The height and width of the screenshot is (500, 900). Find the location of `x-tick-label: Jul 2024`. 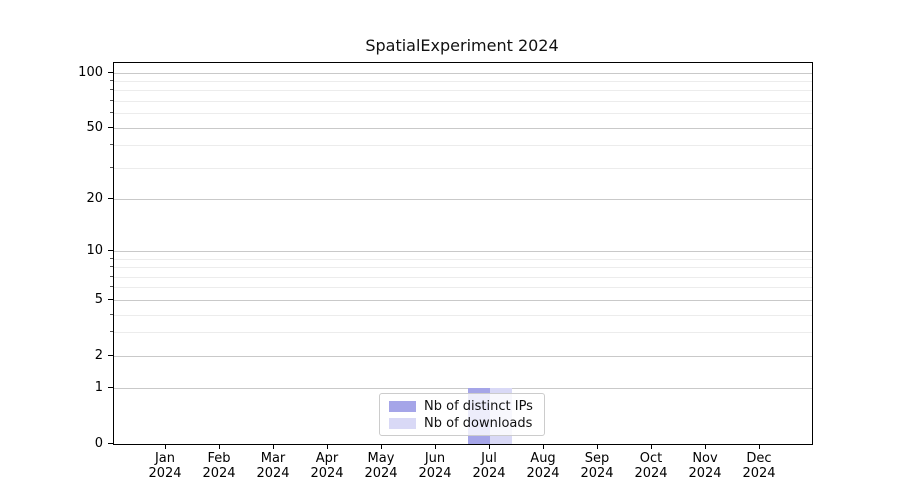

x-tick-label: Jul 2024 is located at coordinates (489, 466).